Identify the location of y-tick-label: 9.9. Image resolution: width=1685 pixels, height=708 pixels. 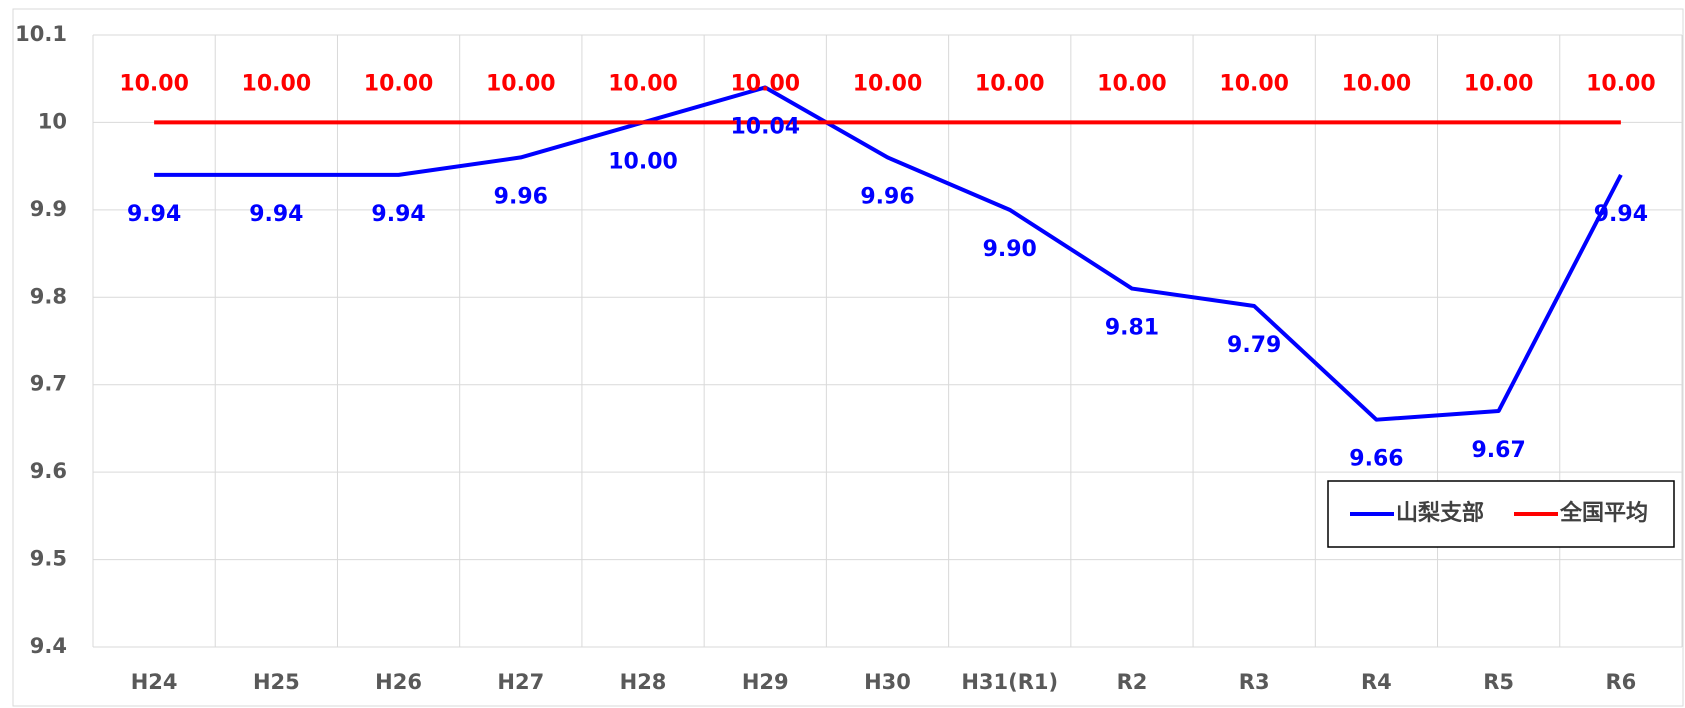
(48, 209).